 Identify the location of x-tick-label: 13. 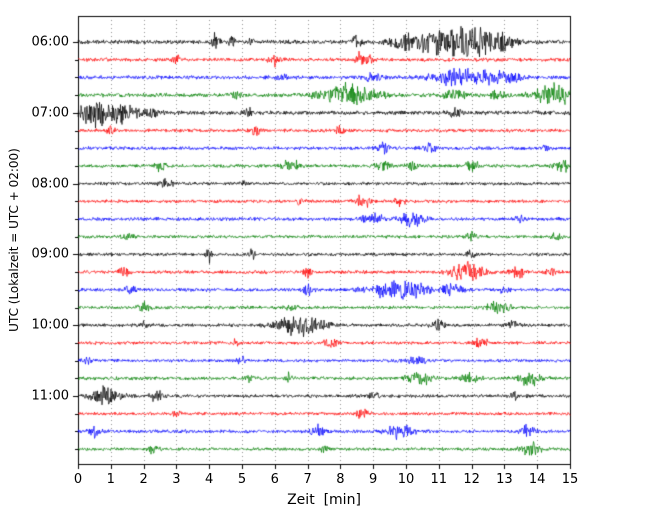
(504, 479).